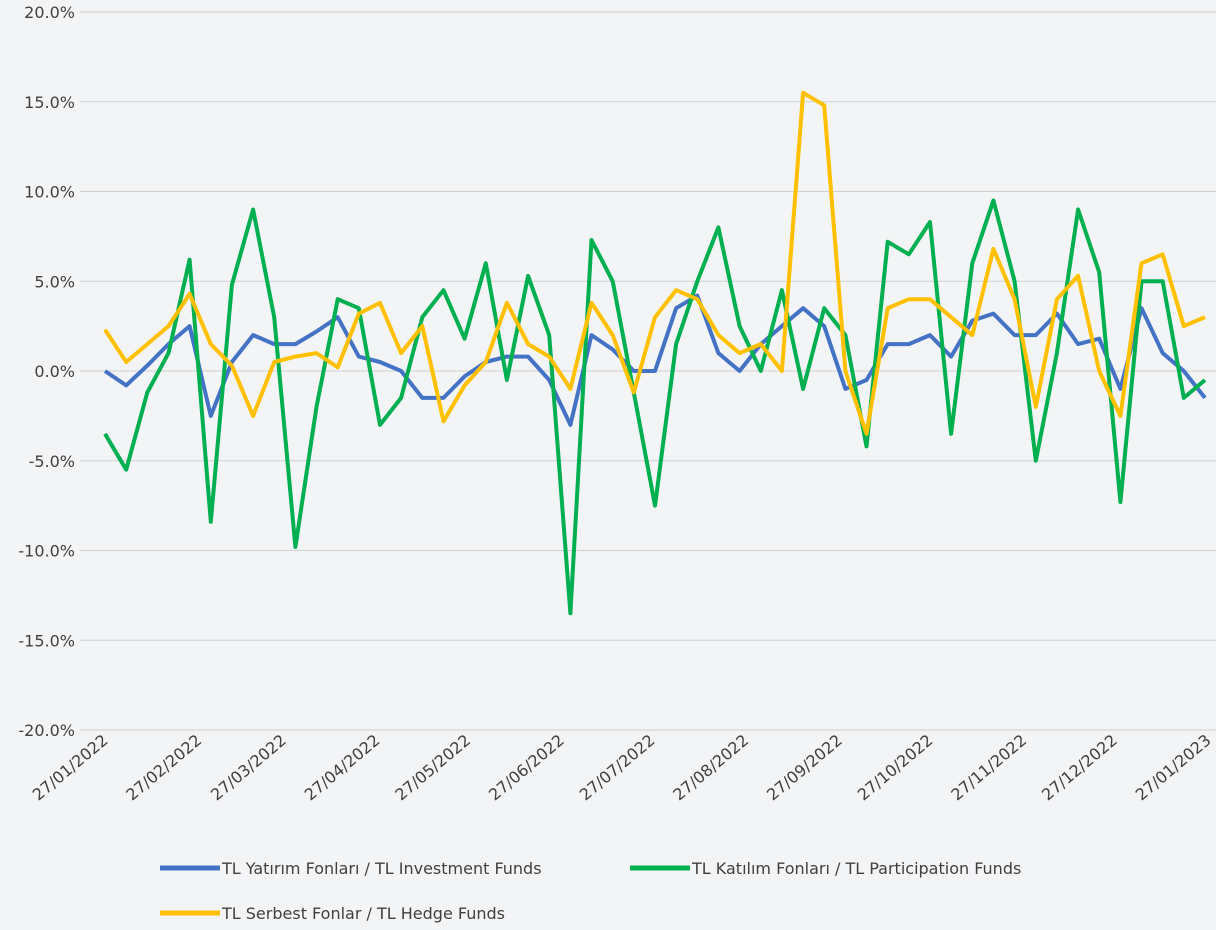 The height and width of the screenshot is (930, 1216). Describe the element at coordinates (895, 768) in the screenshot. I see `x-tick-label: 27/10/2022` at that location.